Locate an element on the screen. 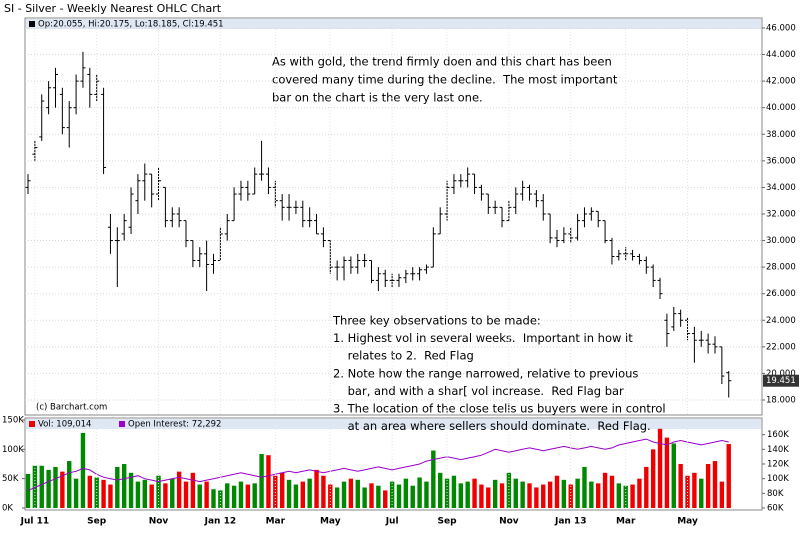 The height and width of the screenshot is (544, 800). y2-tick-label: 120K is located at coordinates (778, 465).